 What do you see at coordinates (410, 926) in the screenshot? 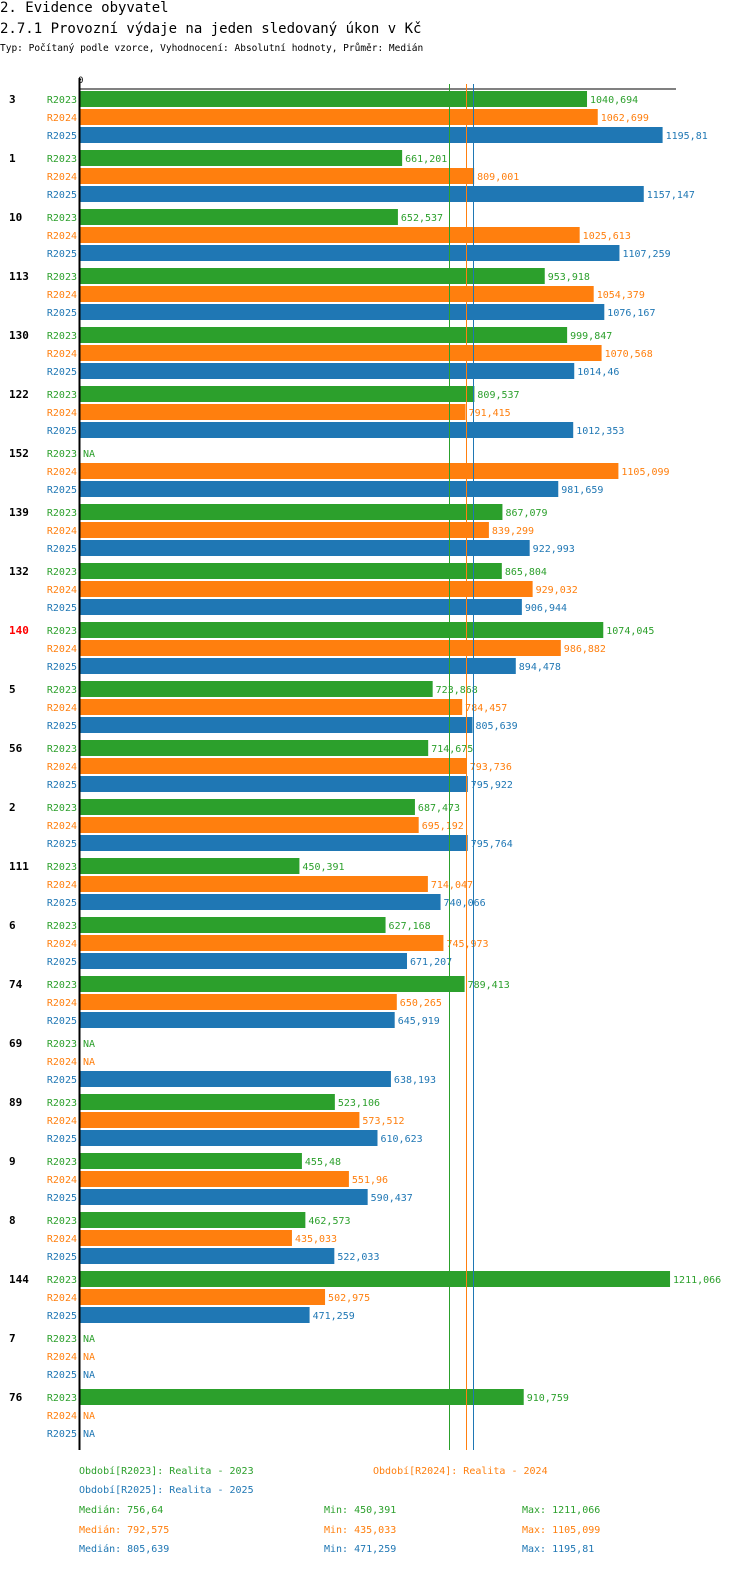
I see `value-label: 627,168` at bounding box center [410, 926].